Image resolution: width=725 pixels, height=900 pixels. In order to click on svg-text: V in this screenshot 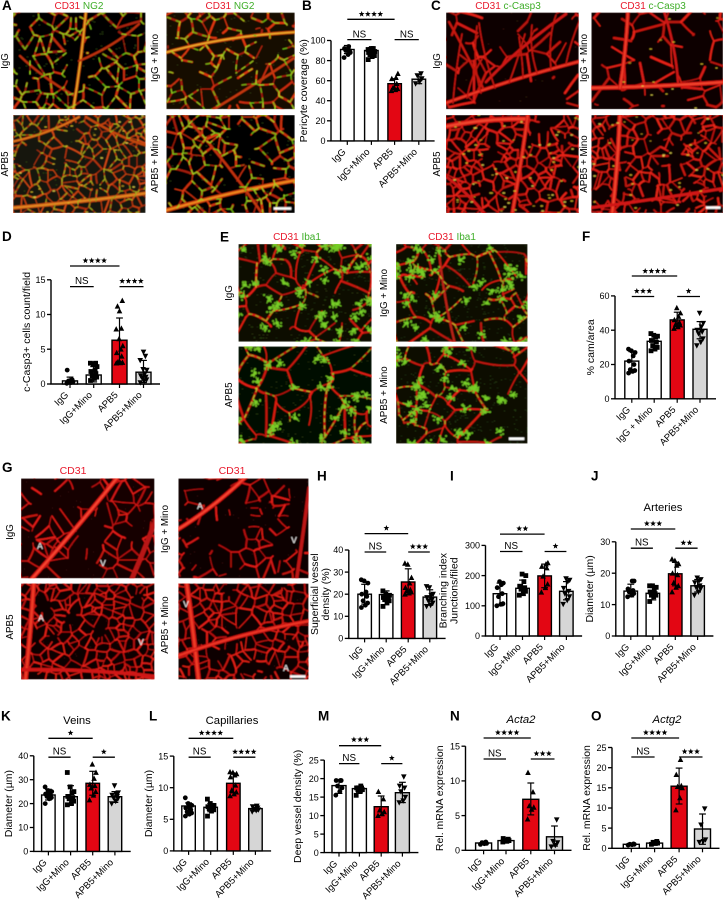, I will do `click(294, 540)`.